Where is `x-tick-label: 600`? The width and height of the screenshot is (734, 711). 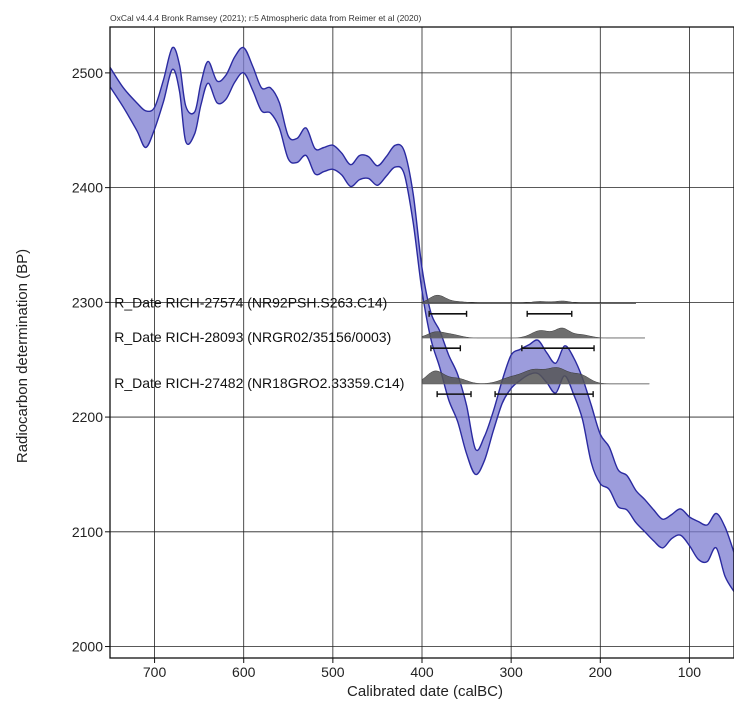
x-tick-label: 600 is located at coordinates (244, 672).